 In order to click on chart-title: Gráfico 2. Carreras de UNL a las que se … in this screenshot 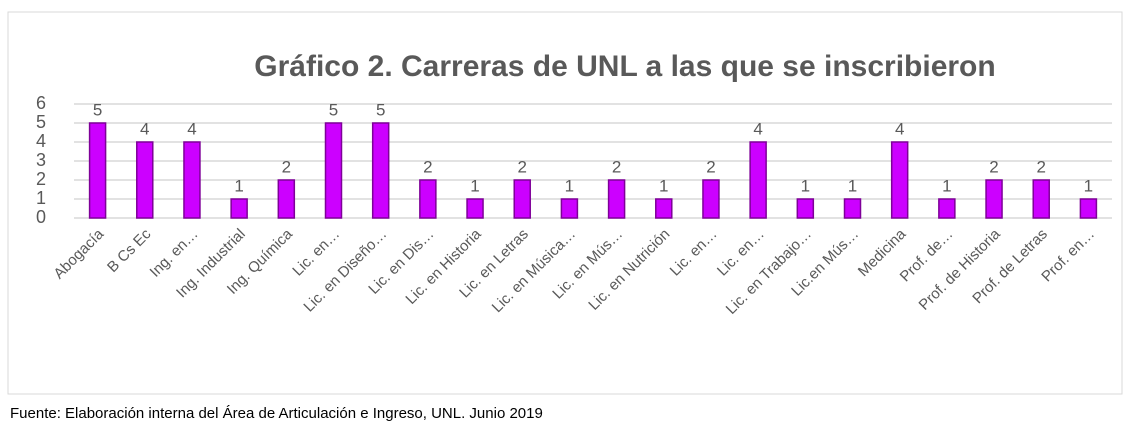, I will do `click(624, 66)`.